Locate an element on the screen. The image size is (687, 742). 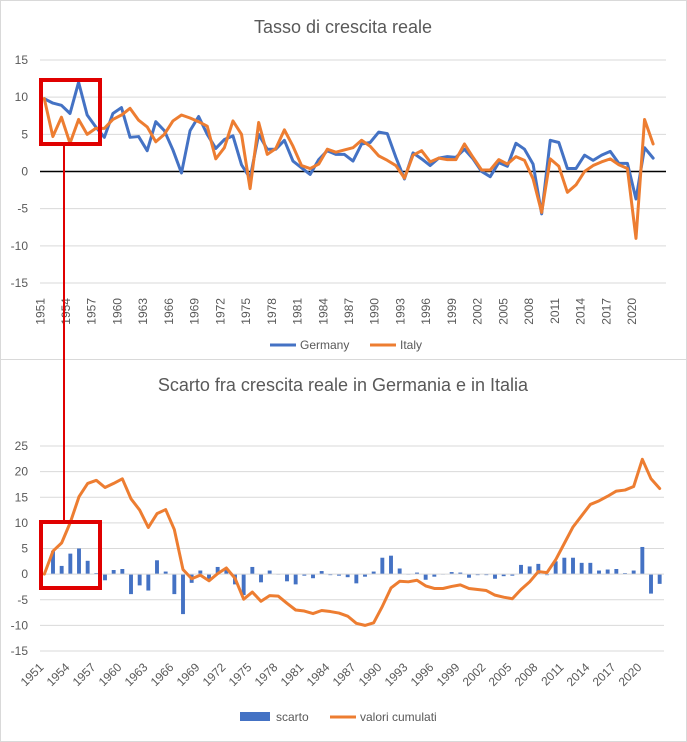
bar-2003 is located at coordinates (495, 576).